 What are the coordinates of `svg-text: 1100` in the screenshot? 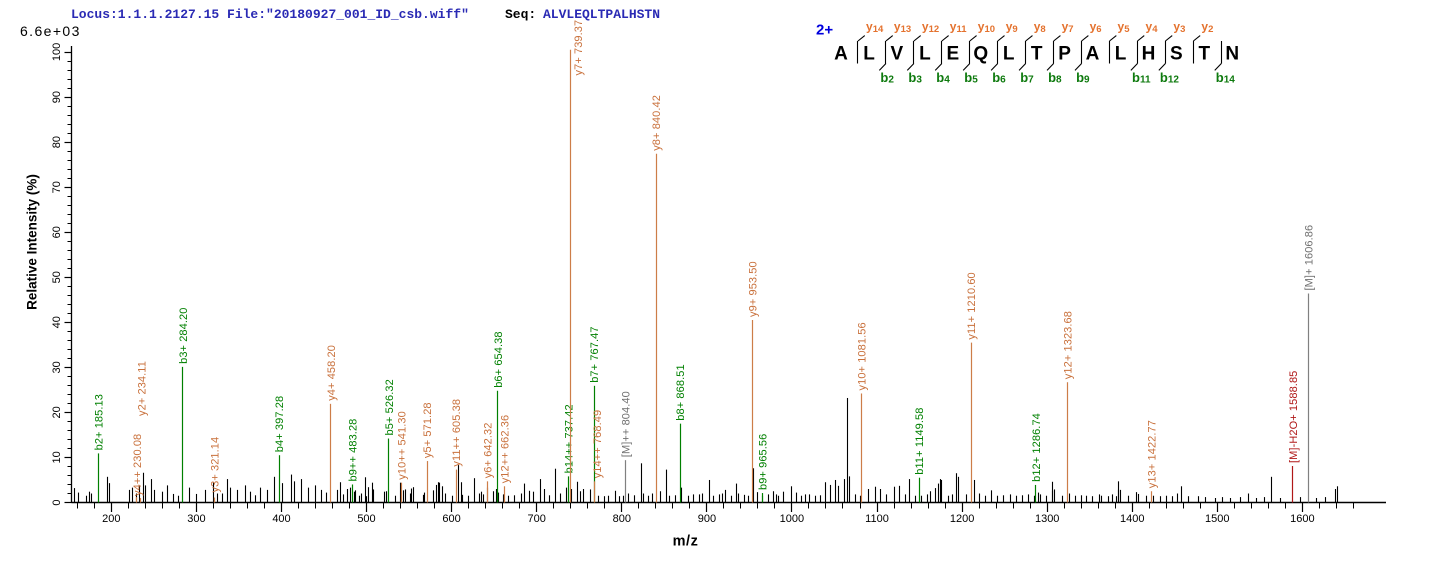 It's located at (877, 519).